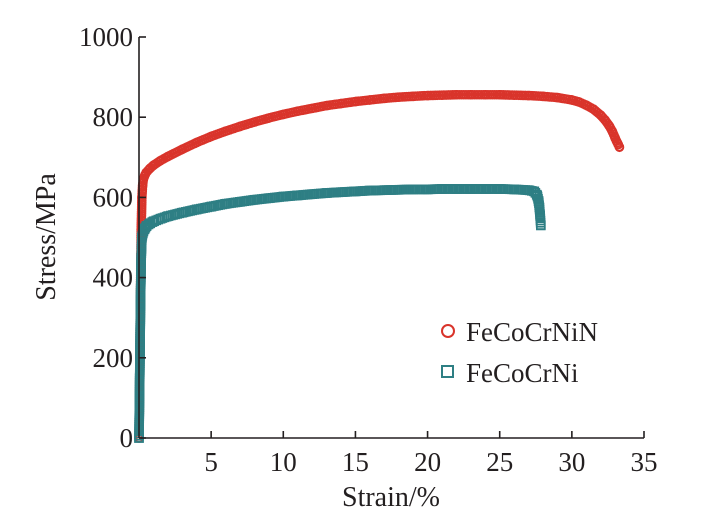 The image size is (715, 528). Describe the element at coordinates (519, 352) in the screenshot. I see `legend: FeCoCrNiN FeCoCrNi` at that location.